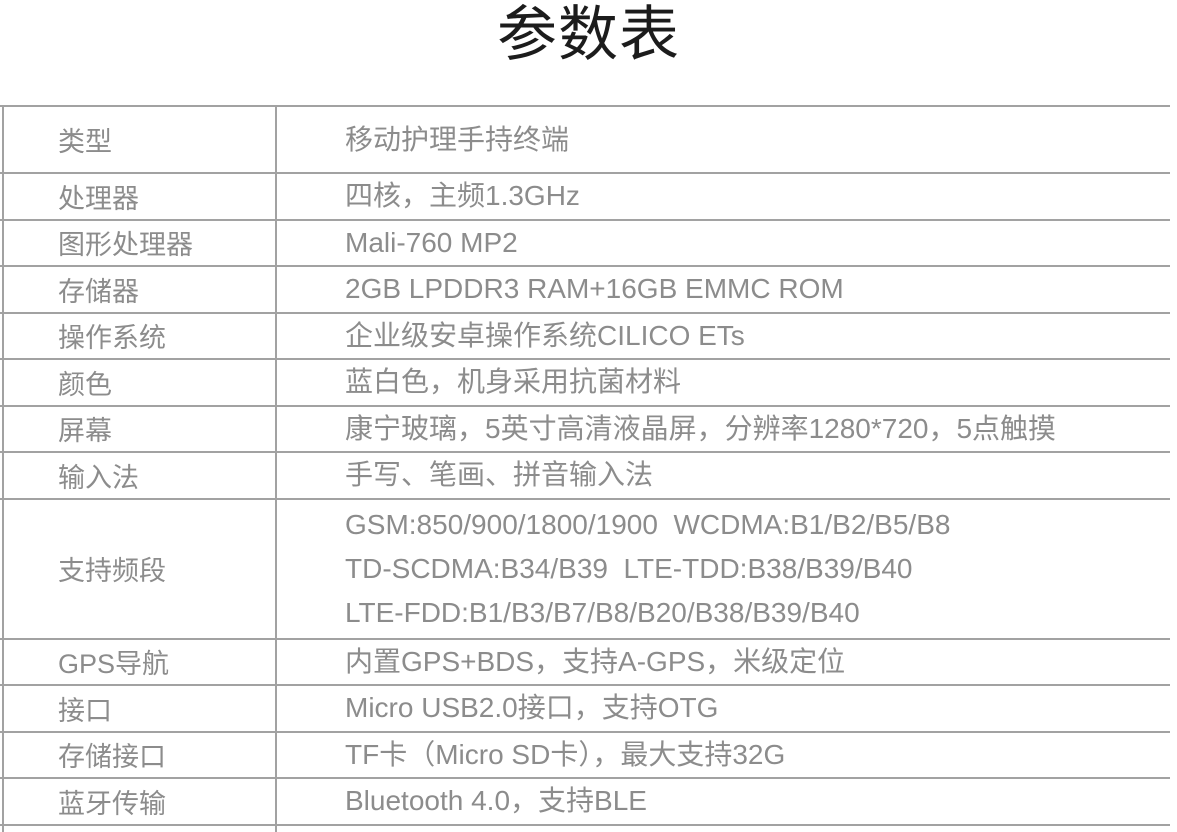 Image resolution: width=1177 pixels, height=832 pixels. What do you see at coordinates (532, 708) in the screenshot?
I see `spec-value-line: Micro USB2.0接口，支持OTG` at bounding box center [532, 708].